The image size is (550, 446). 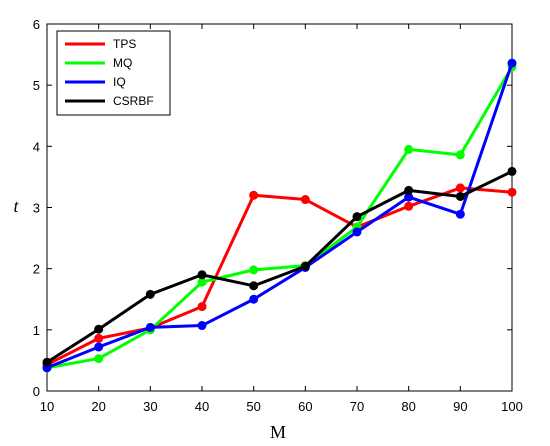 I want to click on x-tick-label: 50, so click(x=253, y=406).